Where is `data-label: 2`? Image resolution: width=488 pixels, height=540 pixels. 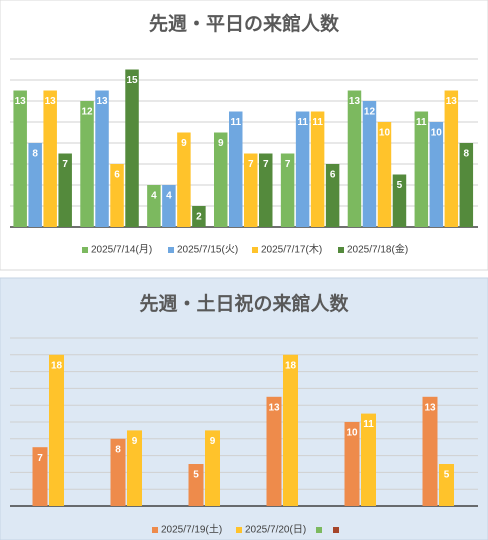 data-label: 2 is located at coordinates (199, 217).